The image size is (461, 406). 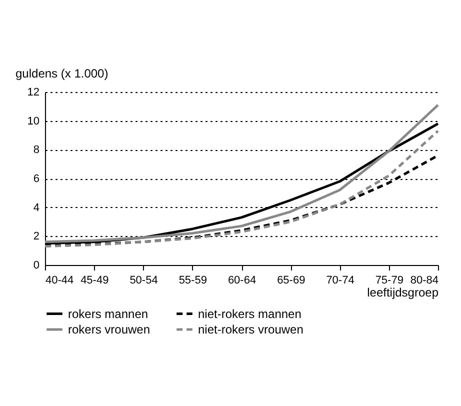 I want to click on y-tick-label: 8, so click(x=36, y=150).